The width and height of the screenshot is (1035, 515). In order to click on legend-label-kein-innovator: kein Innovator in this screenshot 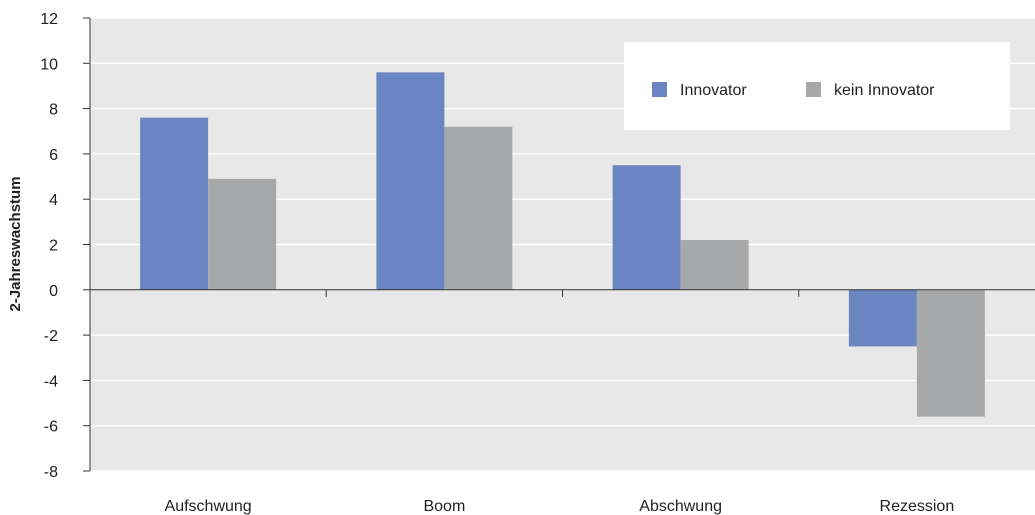, I will do `click(884, 90)`.